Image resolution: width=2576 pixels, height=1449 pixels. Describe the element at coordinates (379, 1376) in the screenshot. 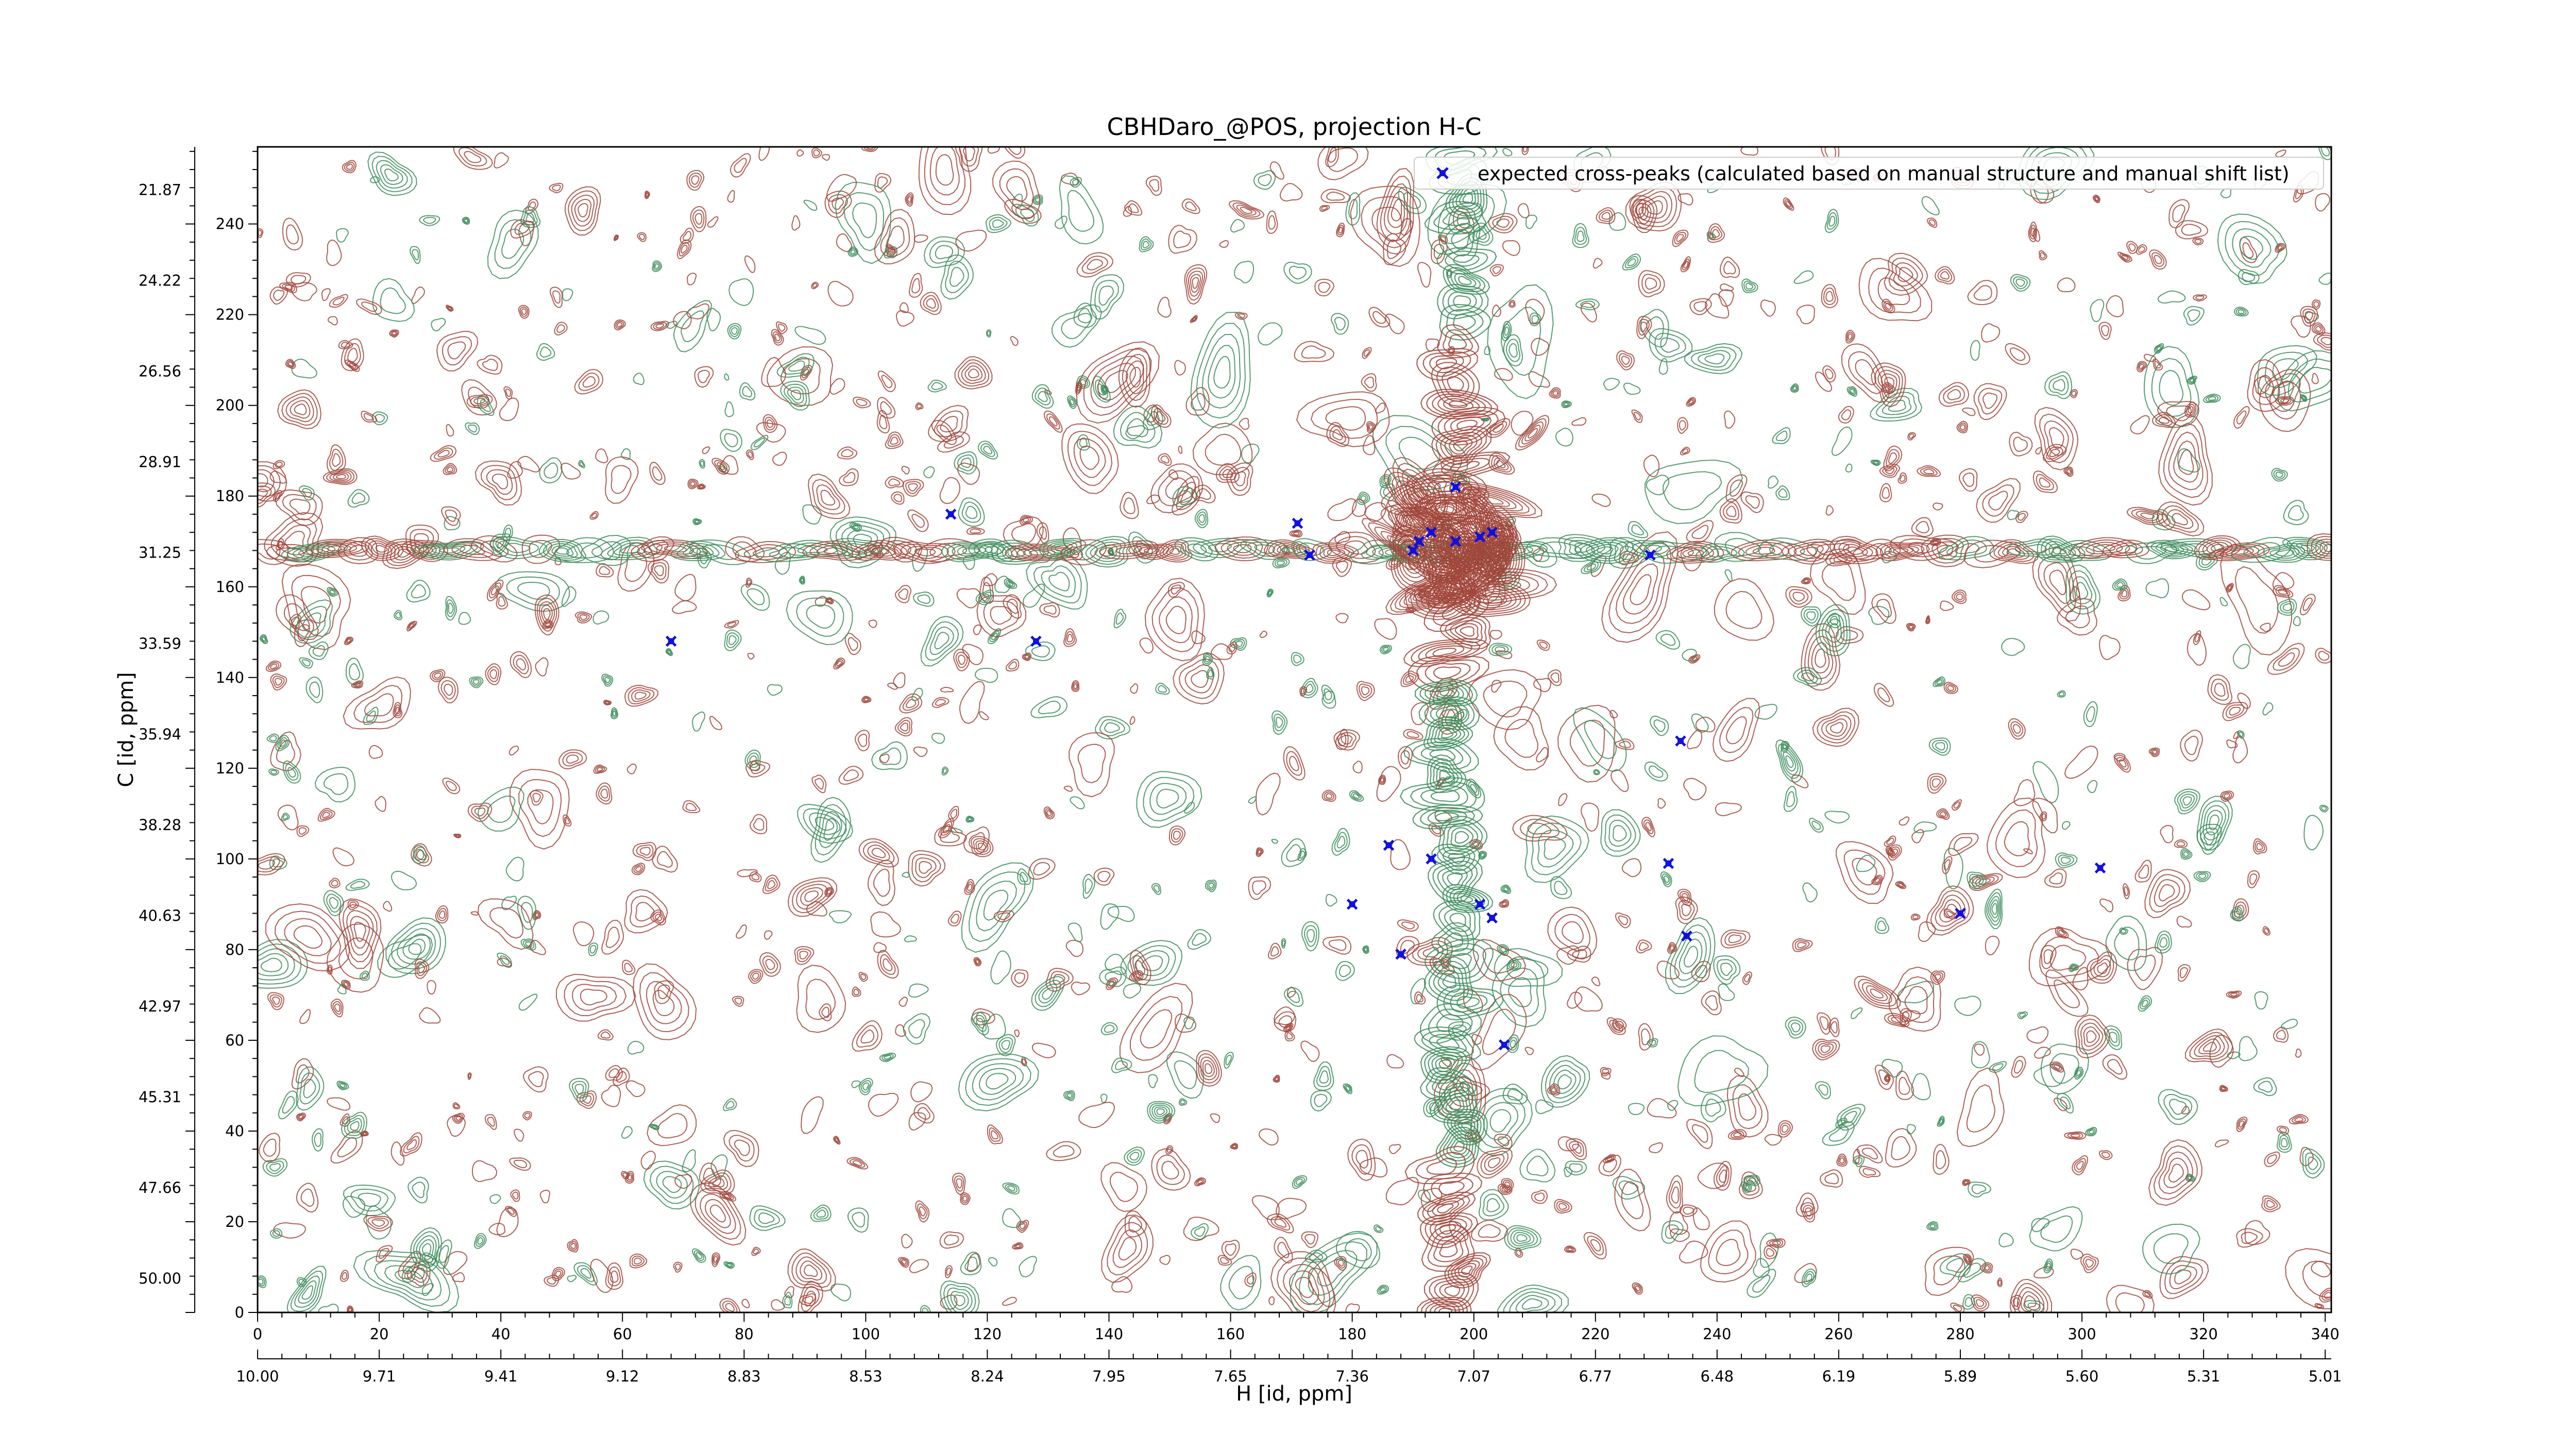

I see `x-ppm-tick-label: 9.71` at that location.